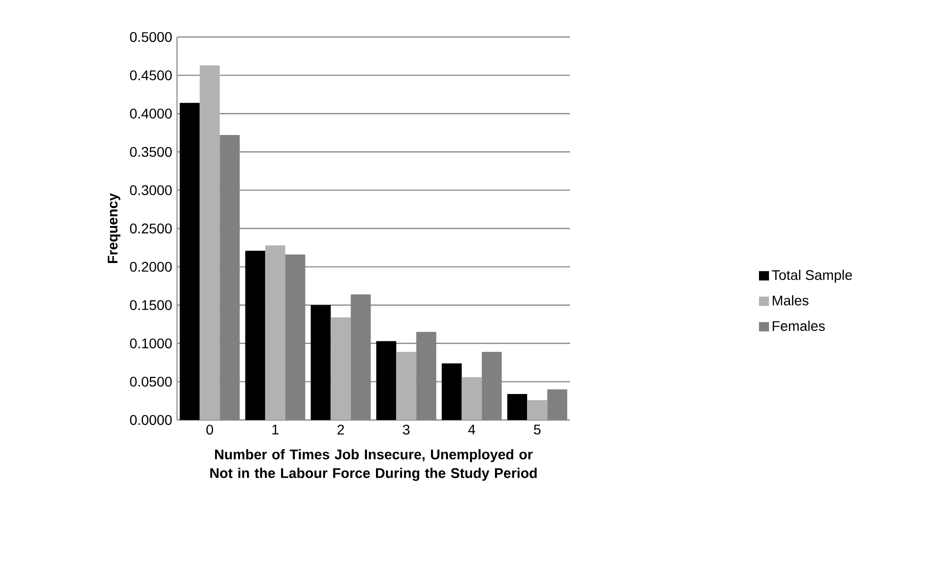  What do you see at coordinates (151, 420) in the screenshot?
I see `y-tick-label: 0.0000` at bounding box center [151, 420].